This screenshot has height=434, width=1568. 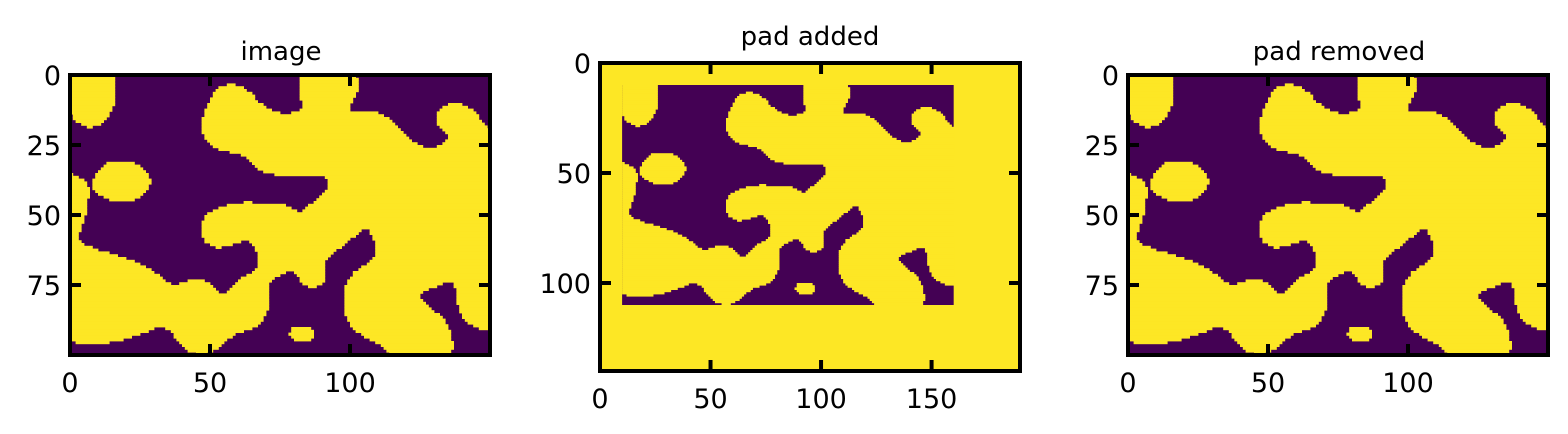 What do you see at coordinates (710, 399) in the screenshot?
I see `x-tick-label: 50` at bounding box center [710, 399].